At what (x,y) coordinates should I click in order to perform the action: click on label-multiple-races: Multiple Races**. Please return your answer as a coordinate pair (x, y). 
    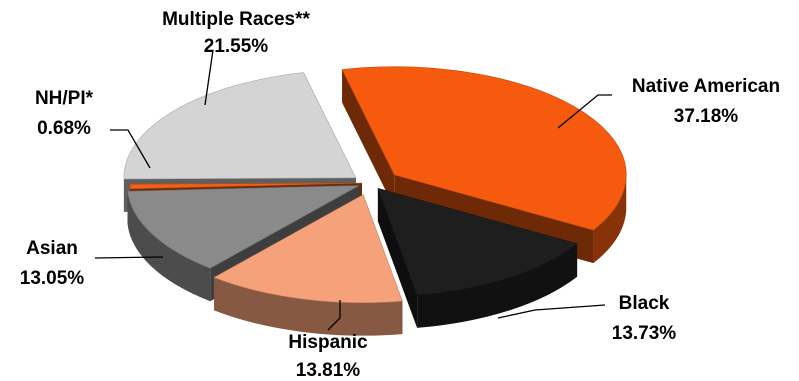
    Looking at the image, I should click on (236, 19).